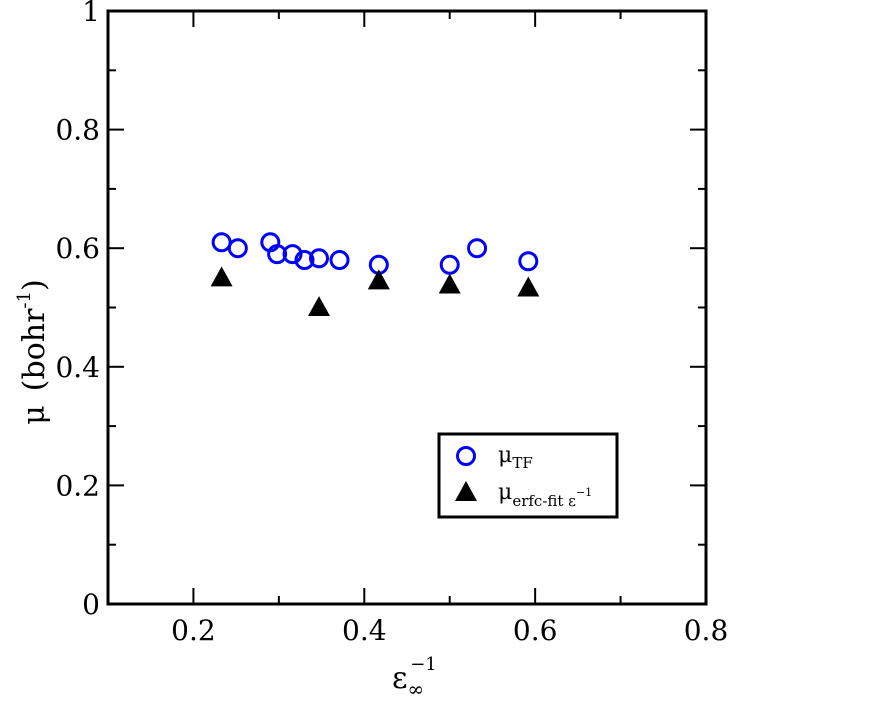 This screenshot has height=713, width=885. Describe the element at coordinates (91, 14) in the screenshot. I see `y-tick-label: 1` at that location.